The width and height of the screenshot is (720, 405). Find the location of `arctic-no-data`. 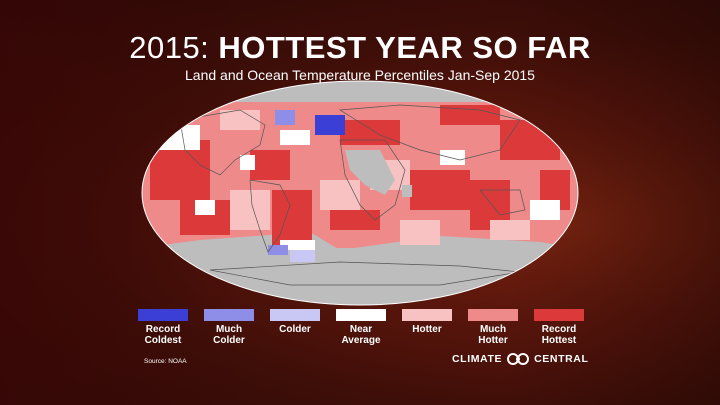

arctic-no-data is located at coordinates (360, 91).